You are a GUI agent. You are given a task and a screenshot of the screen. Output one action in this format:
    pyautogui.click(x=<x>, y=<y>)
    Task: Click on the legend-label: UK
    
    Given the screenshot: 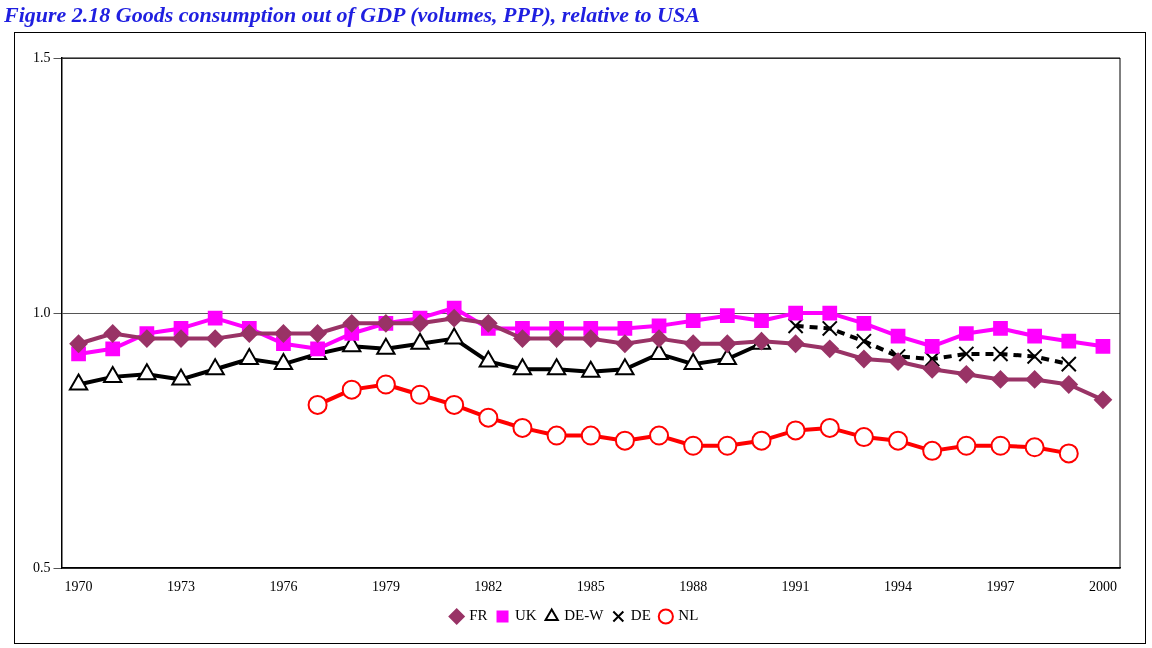 What is the action you would take?
    pyautogui.click(x=526, y=615)
    